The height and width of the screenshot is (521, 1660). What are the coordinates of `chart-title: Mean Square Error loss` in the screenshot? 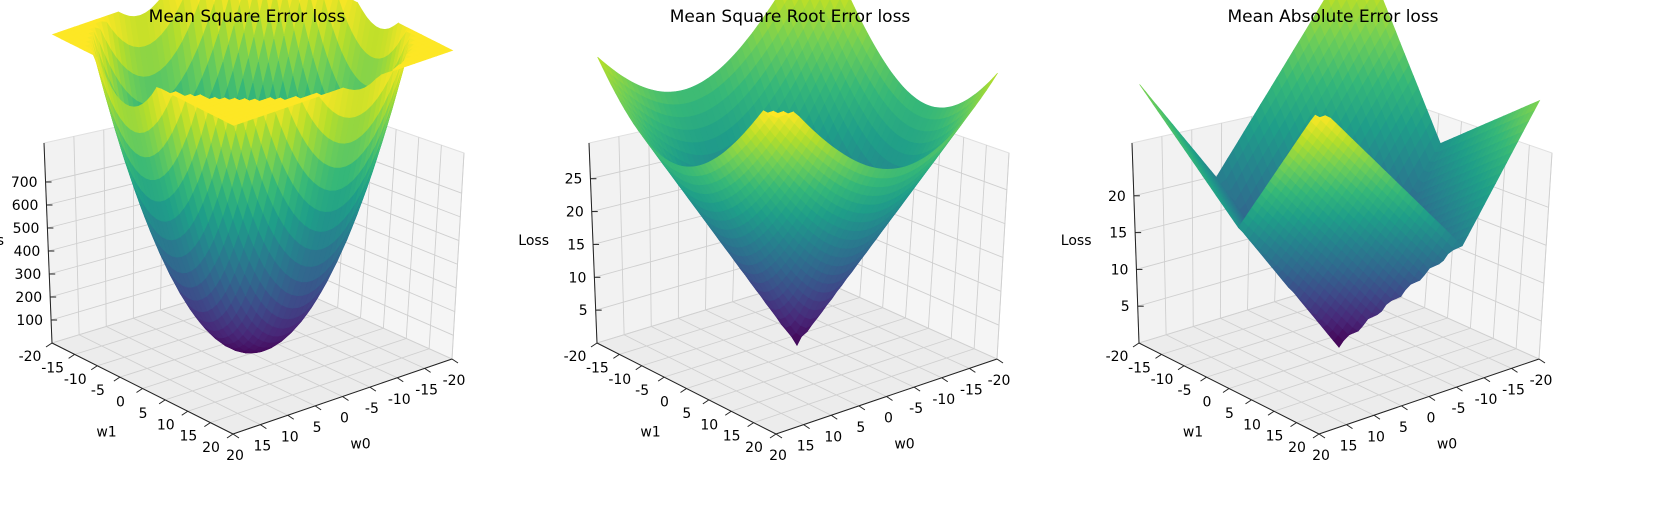 It's located at (247, 17).